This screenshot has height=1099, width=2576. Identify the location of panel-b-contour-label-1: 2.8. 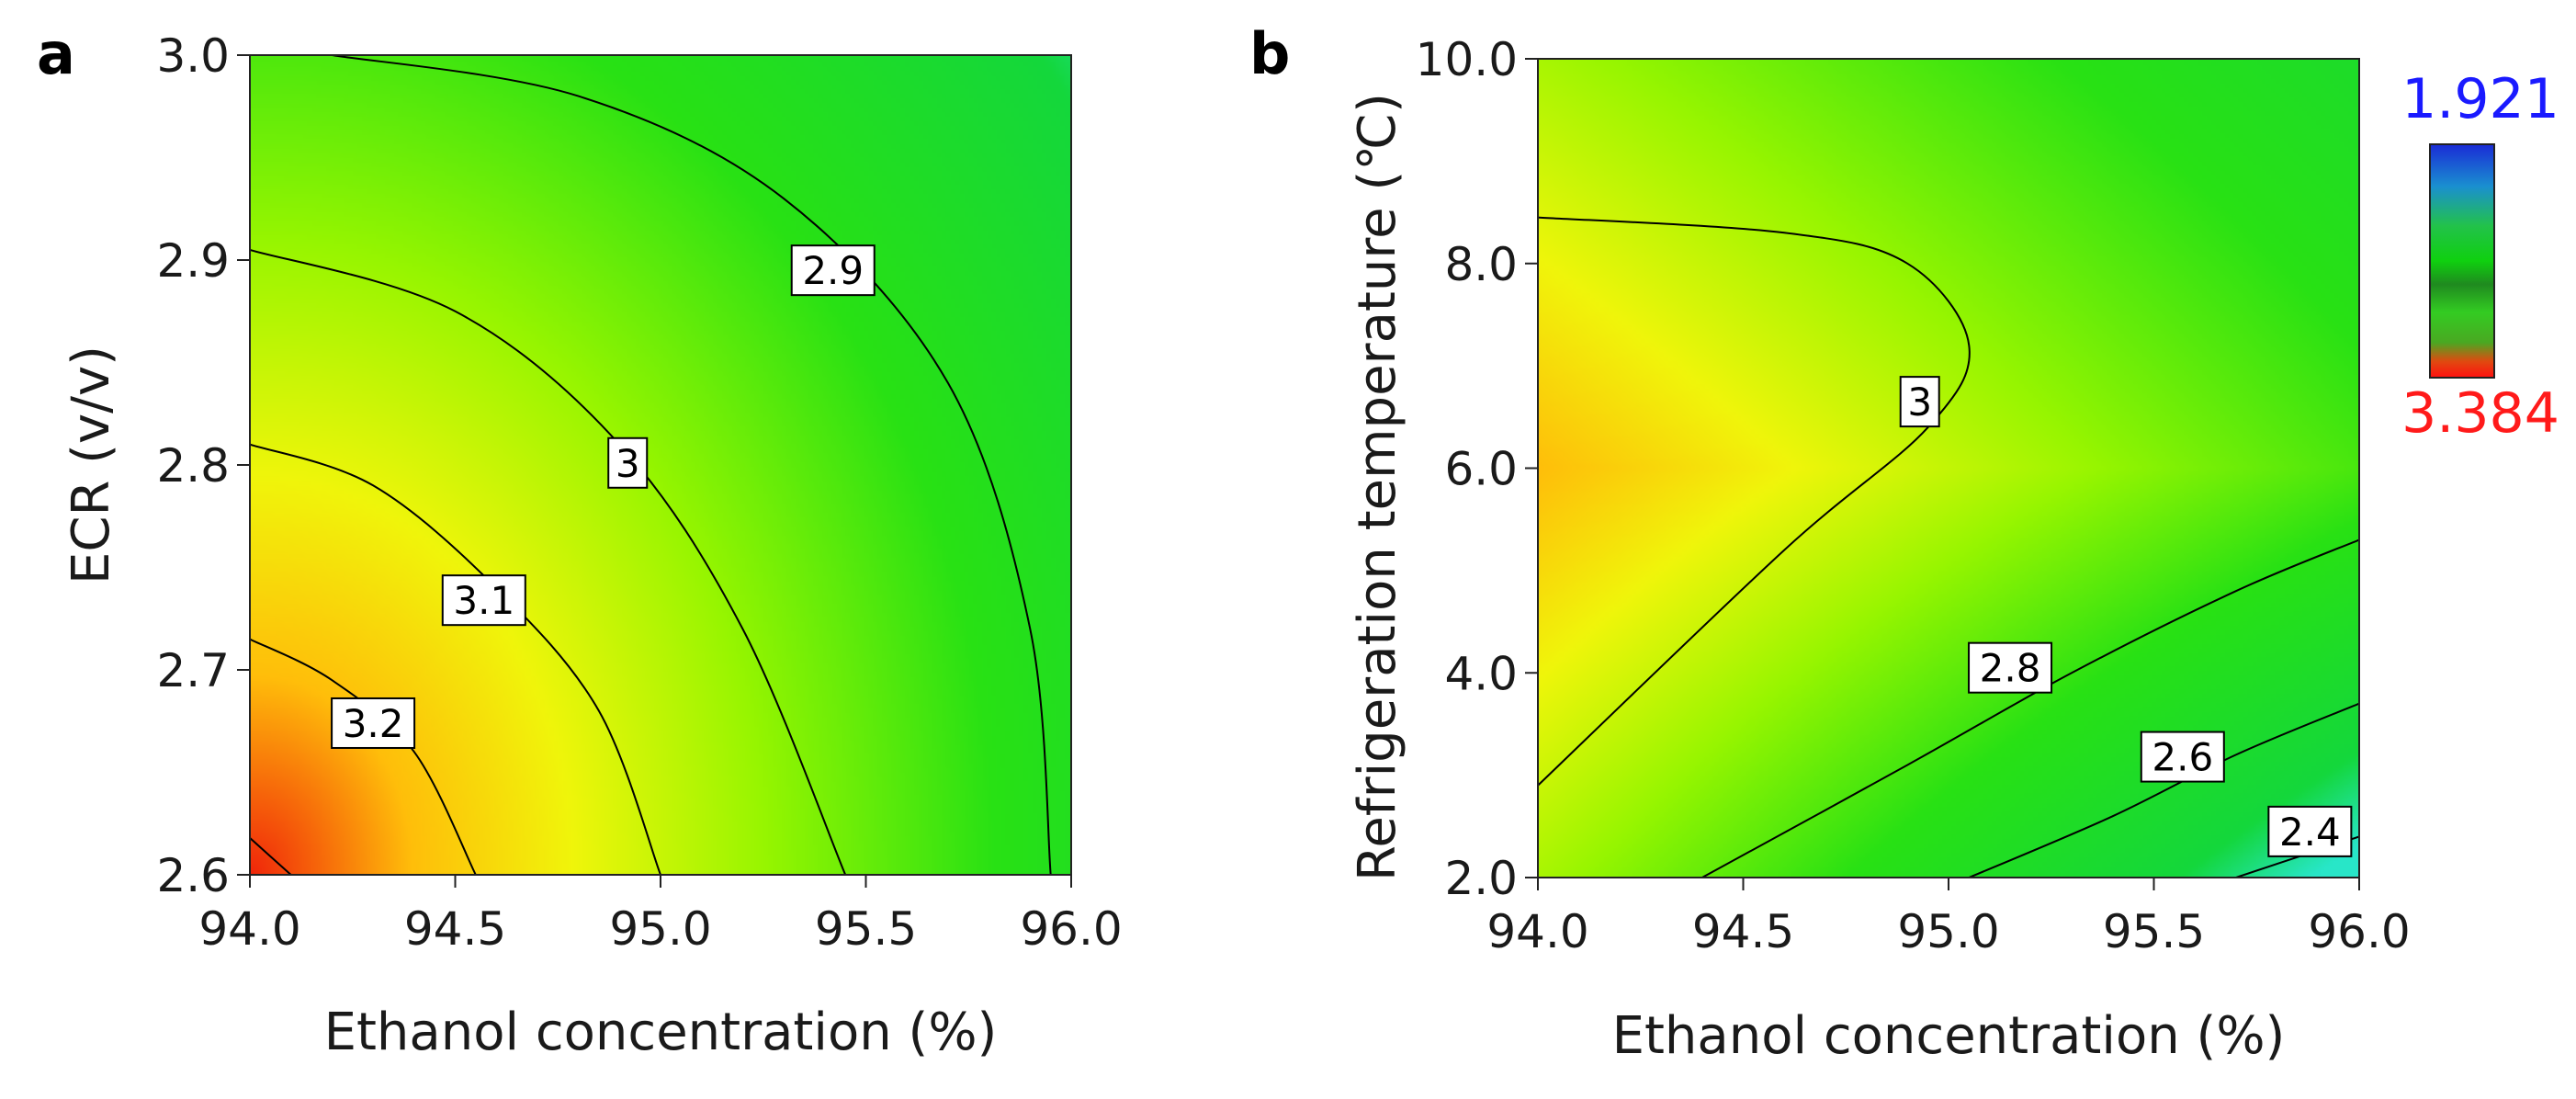
(2010, 667).